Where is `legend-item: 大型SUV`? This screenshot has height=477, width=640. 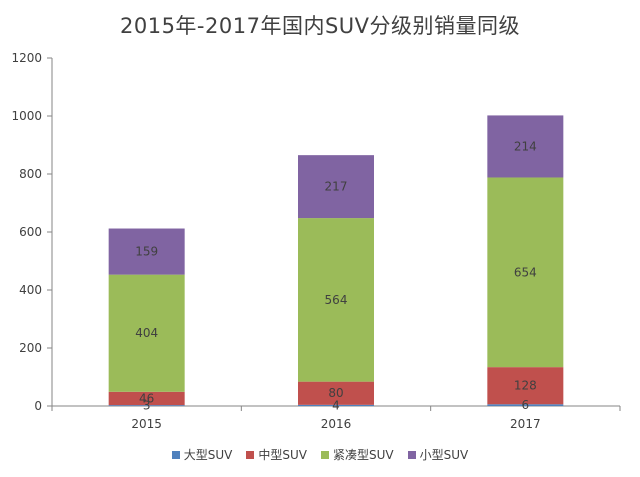 legend-item: 大型SUV is located at coordinates (202, 454).